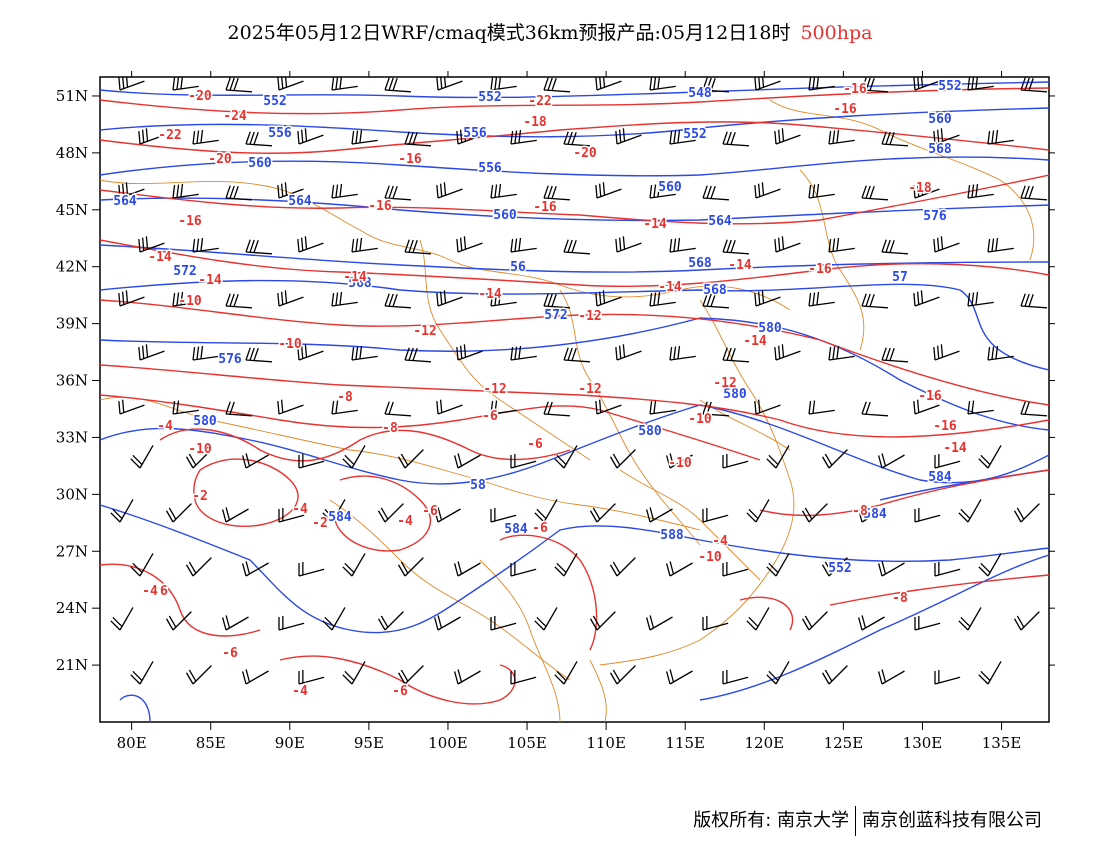  I want to click on height-label: 556, so click(475, 133).